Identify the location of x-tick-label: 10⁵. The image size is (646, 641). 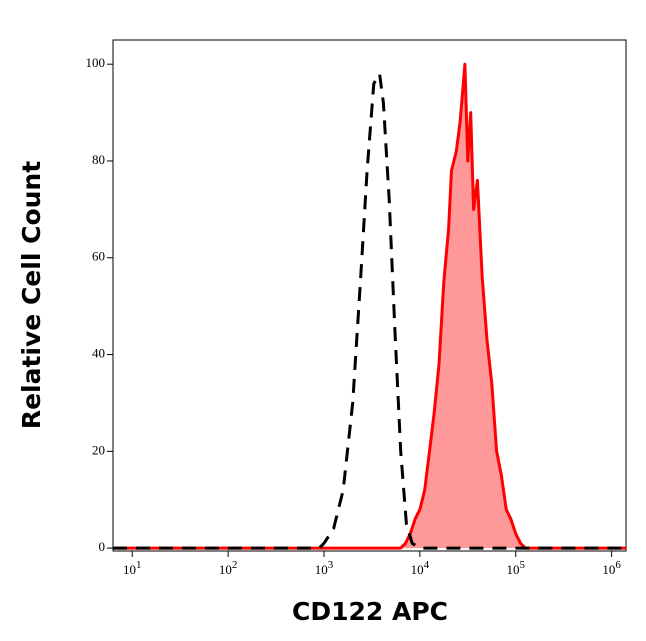
(515, 568).